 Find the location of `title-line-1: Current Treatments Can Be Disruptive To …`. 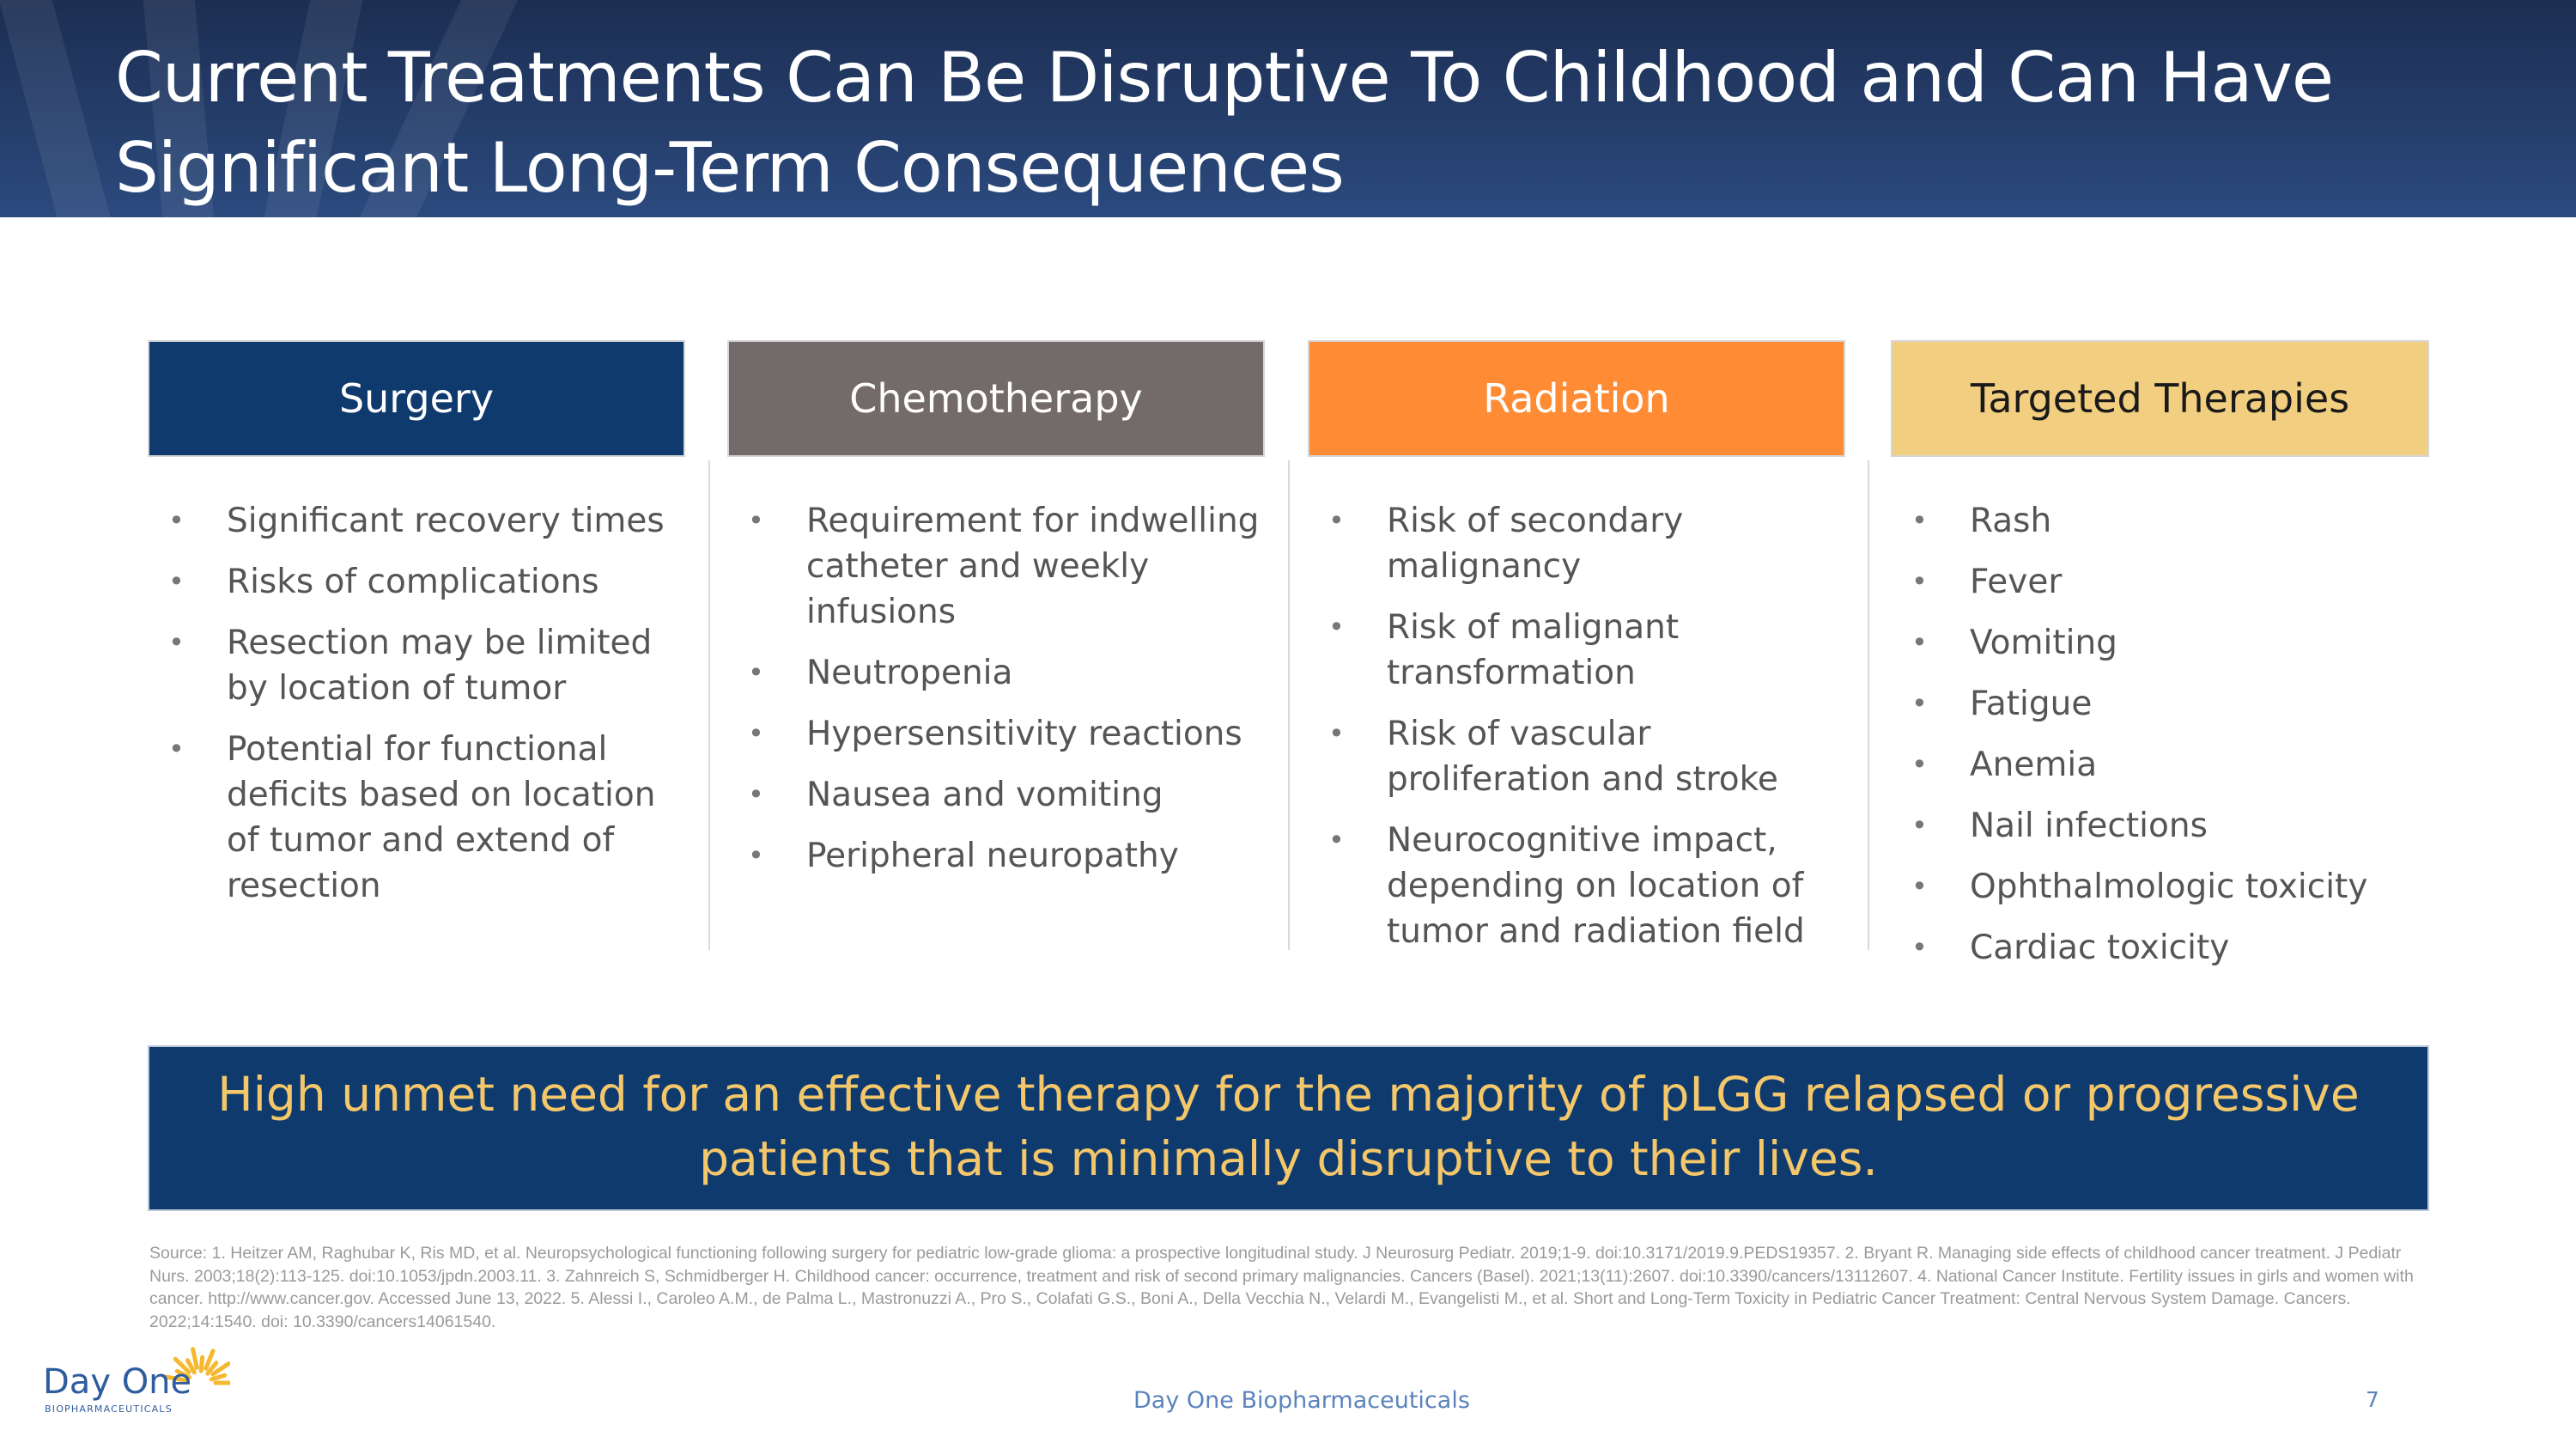

title-line-1: Current Treatments Can Be Disruptive To … is located at coordinates (1224, 78).